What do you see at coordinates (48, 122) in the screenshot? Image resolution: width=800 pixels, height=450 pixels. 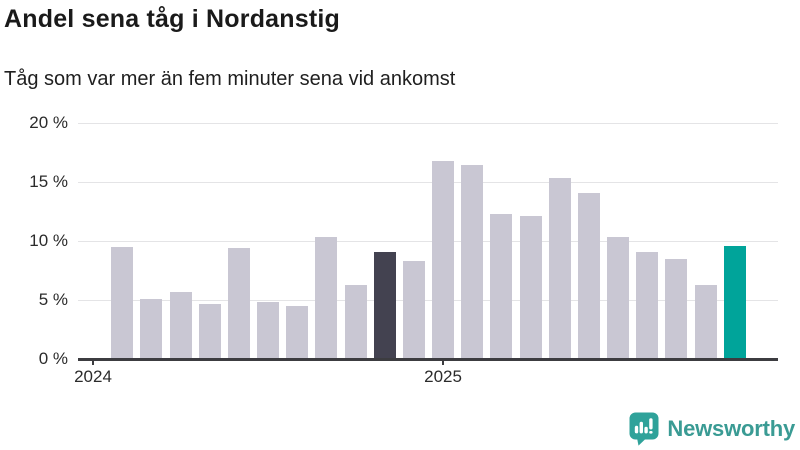 I see `y-axis-label: 20 %` at bounding box center [48, 122].